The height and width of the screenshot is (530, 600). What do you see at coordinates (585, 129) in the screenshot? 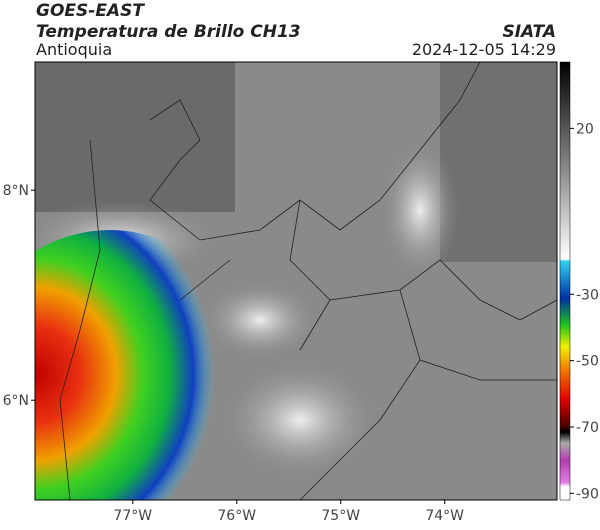
I see `colorbar-tick-label: 20` at bounding box center [585, 129].